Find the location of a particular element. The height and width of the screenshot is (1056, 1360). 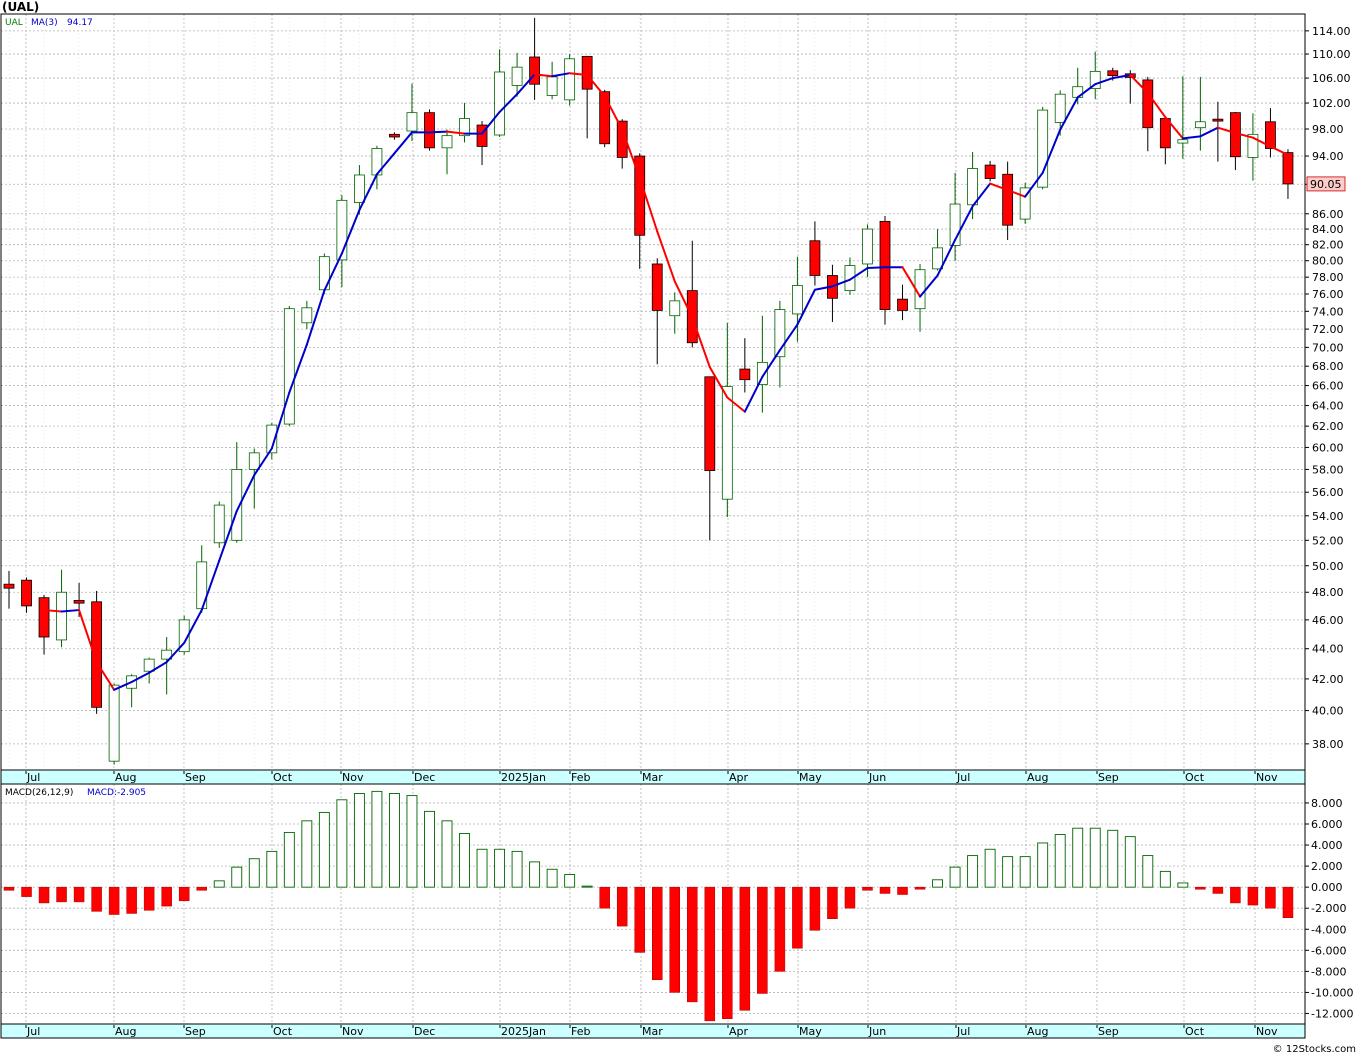

credit-text: © 12Stocks.com is located at coordinates (1314, 1049).